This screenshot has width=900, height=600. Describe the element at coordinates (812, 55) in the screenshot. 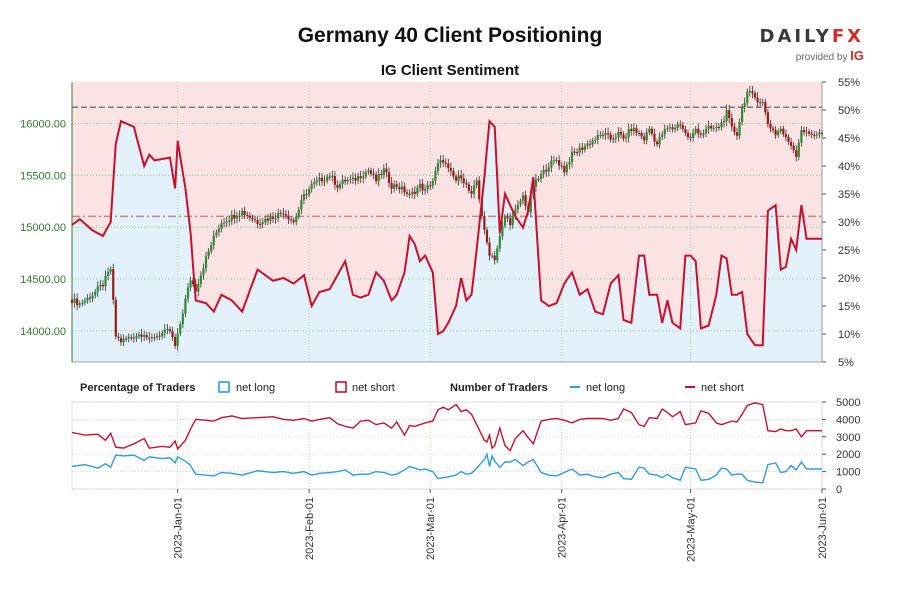

I see `provider-line: provided by IG` at that location.